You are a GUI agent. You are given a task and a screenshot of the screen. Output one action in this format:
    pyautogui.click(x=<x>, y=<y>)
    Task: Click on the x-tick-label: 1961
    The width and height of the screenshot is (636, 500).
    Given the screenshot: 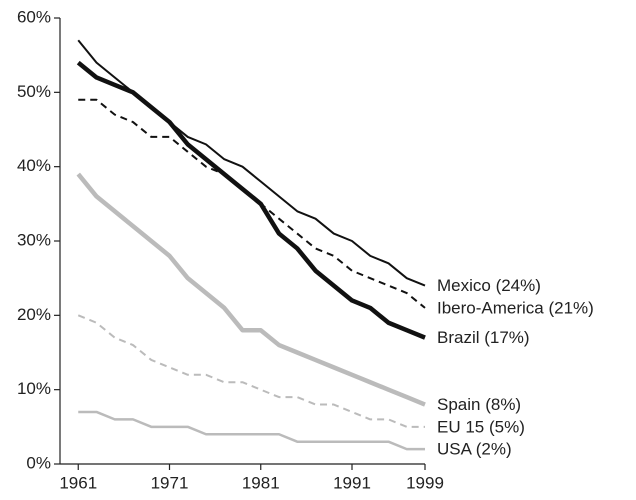 What is the action you would take?
    pyautogui.click(x=78, y=482)
    